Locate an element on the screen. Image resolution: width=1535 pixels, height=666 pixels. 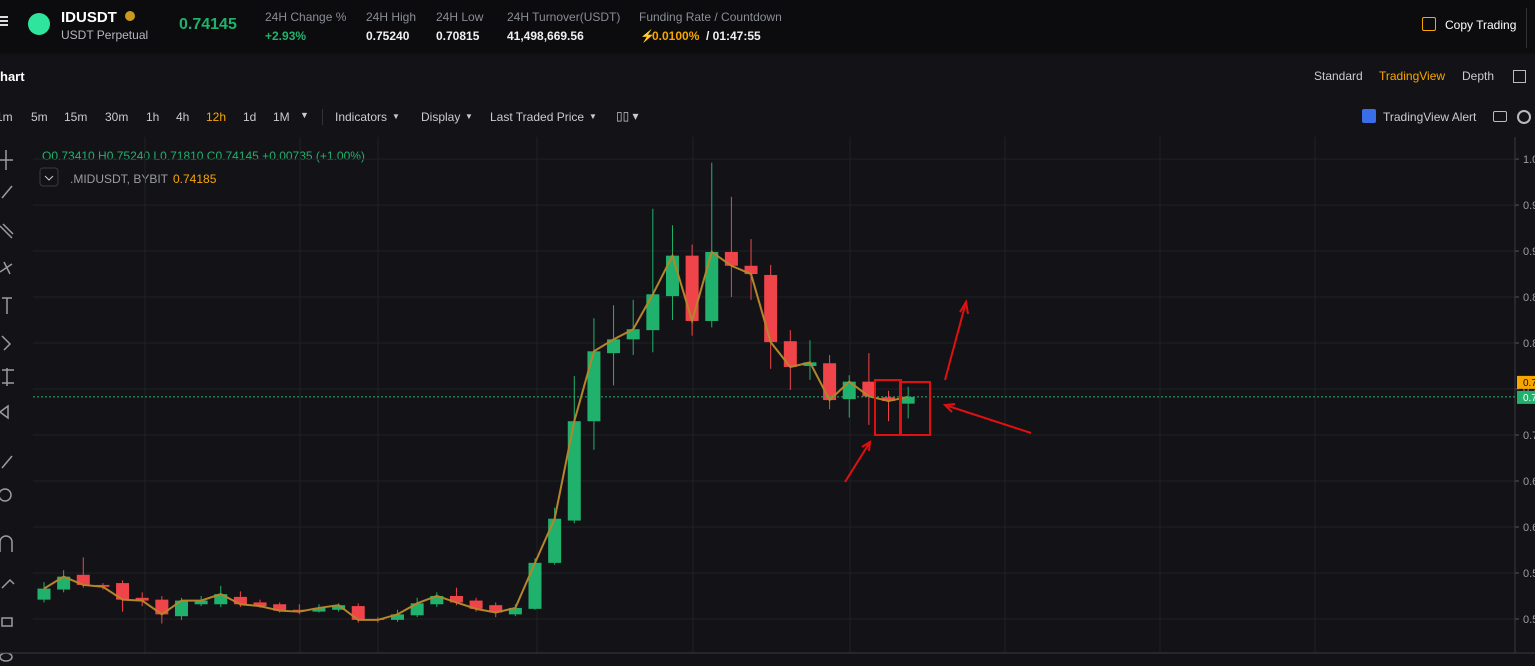
y-tick-label: 0.6 is located at coordinates (1529, 528).